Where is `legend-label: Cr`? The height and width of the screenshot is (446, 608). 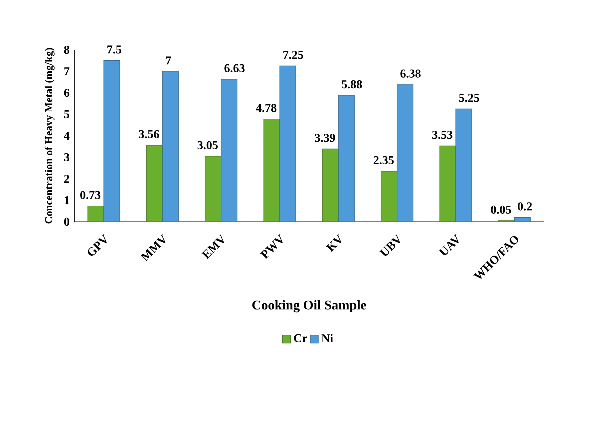
legend-label: Cr is located at coordinates (301, 338).